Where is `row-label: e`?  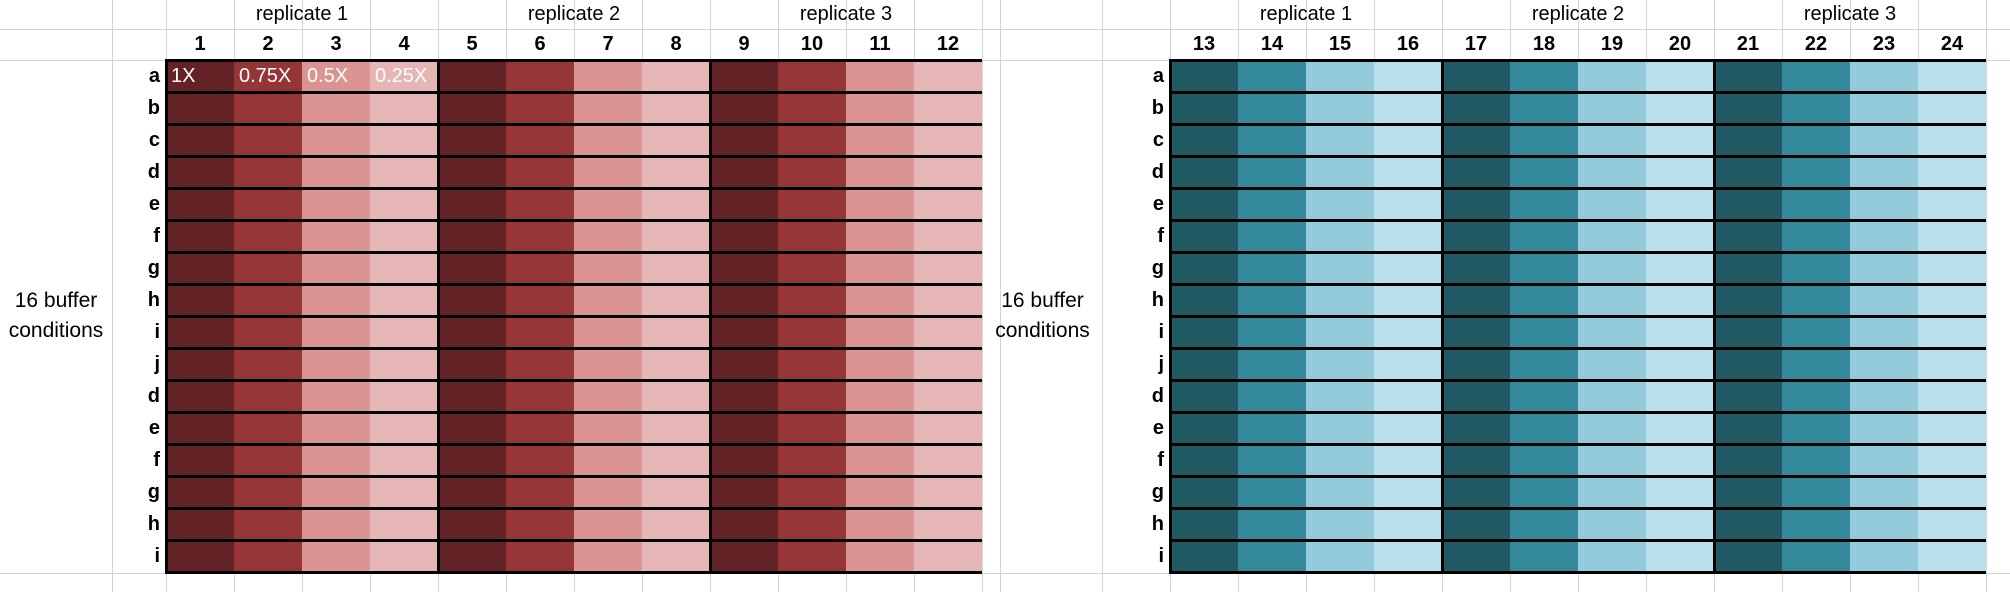 row-label: e is located at coordinates (1158, 427).